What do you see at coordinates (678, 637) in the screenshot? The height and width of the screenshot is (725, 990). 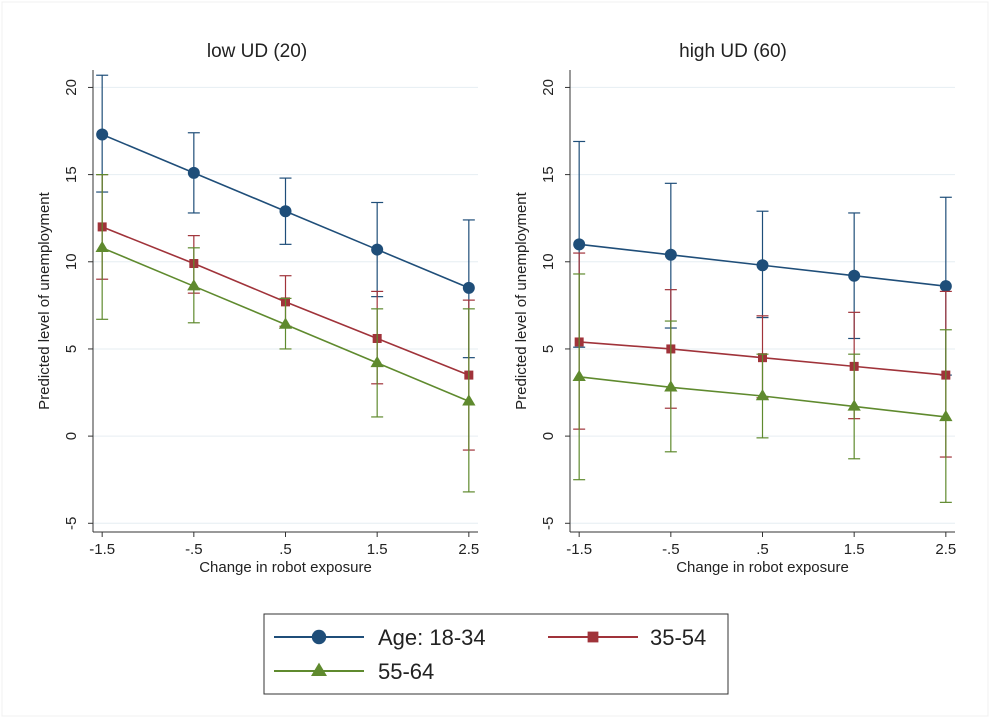 I see `legend-label: 35-54` at bounding box center [678, 637].